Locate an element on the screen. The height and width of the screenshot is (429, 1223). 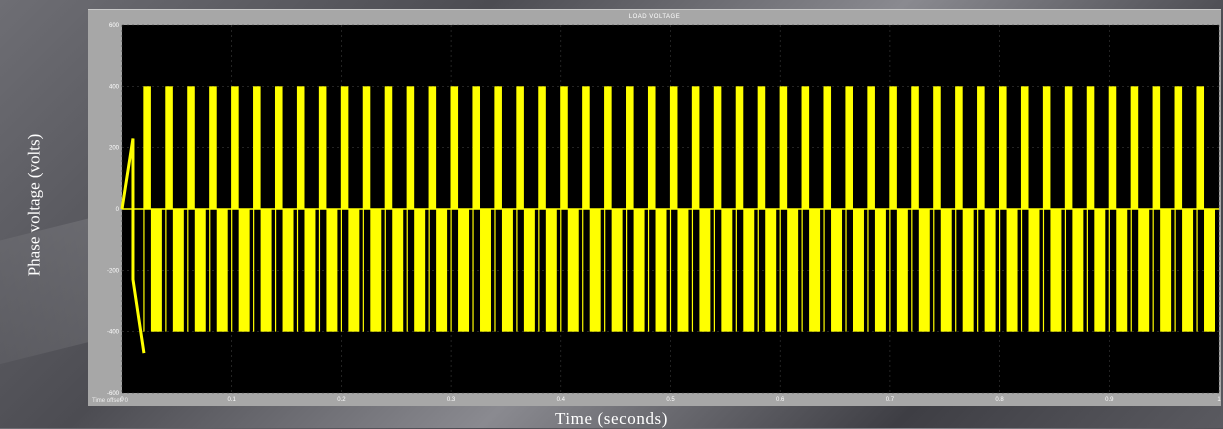
x-tick-label: 0.2 is located at coordinates (341, 400).